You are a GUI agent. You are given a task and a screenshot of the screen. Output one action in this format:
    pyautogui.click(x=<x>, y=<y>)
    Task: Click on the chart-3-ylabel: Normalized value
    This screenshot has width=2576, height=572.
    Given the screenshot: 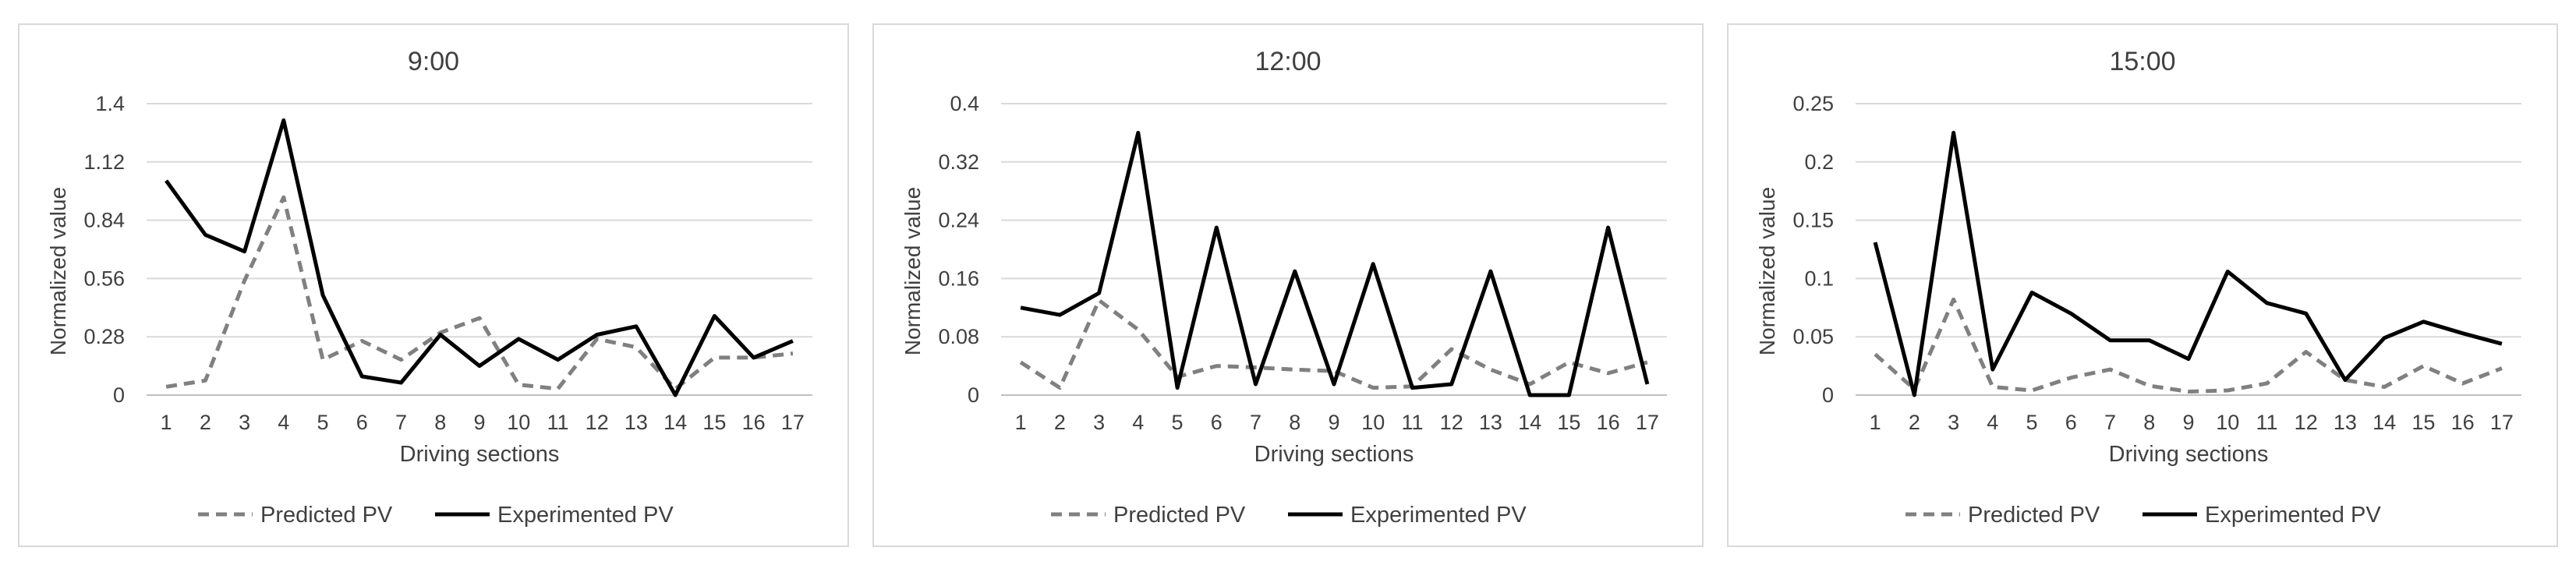 What is the action you would take?
    pyautogui.click(x=1767, y=271)
    